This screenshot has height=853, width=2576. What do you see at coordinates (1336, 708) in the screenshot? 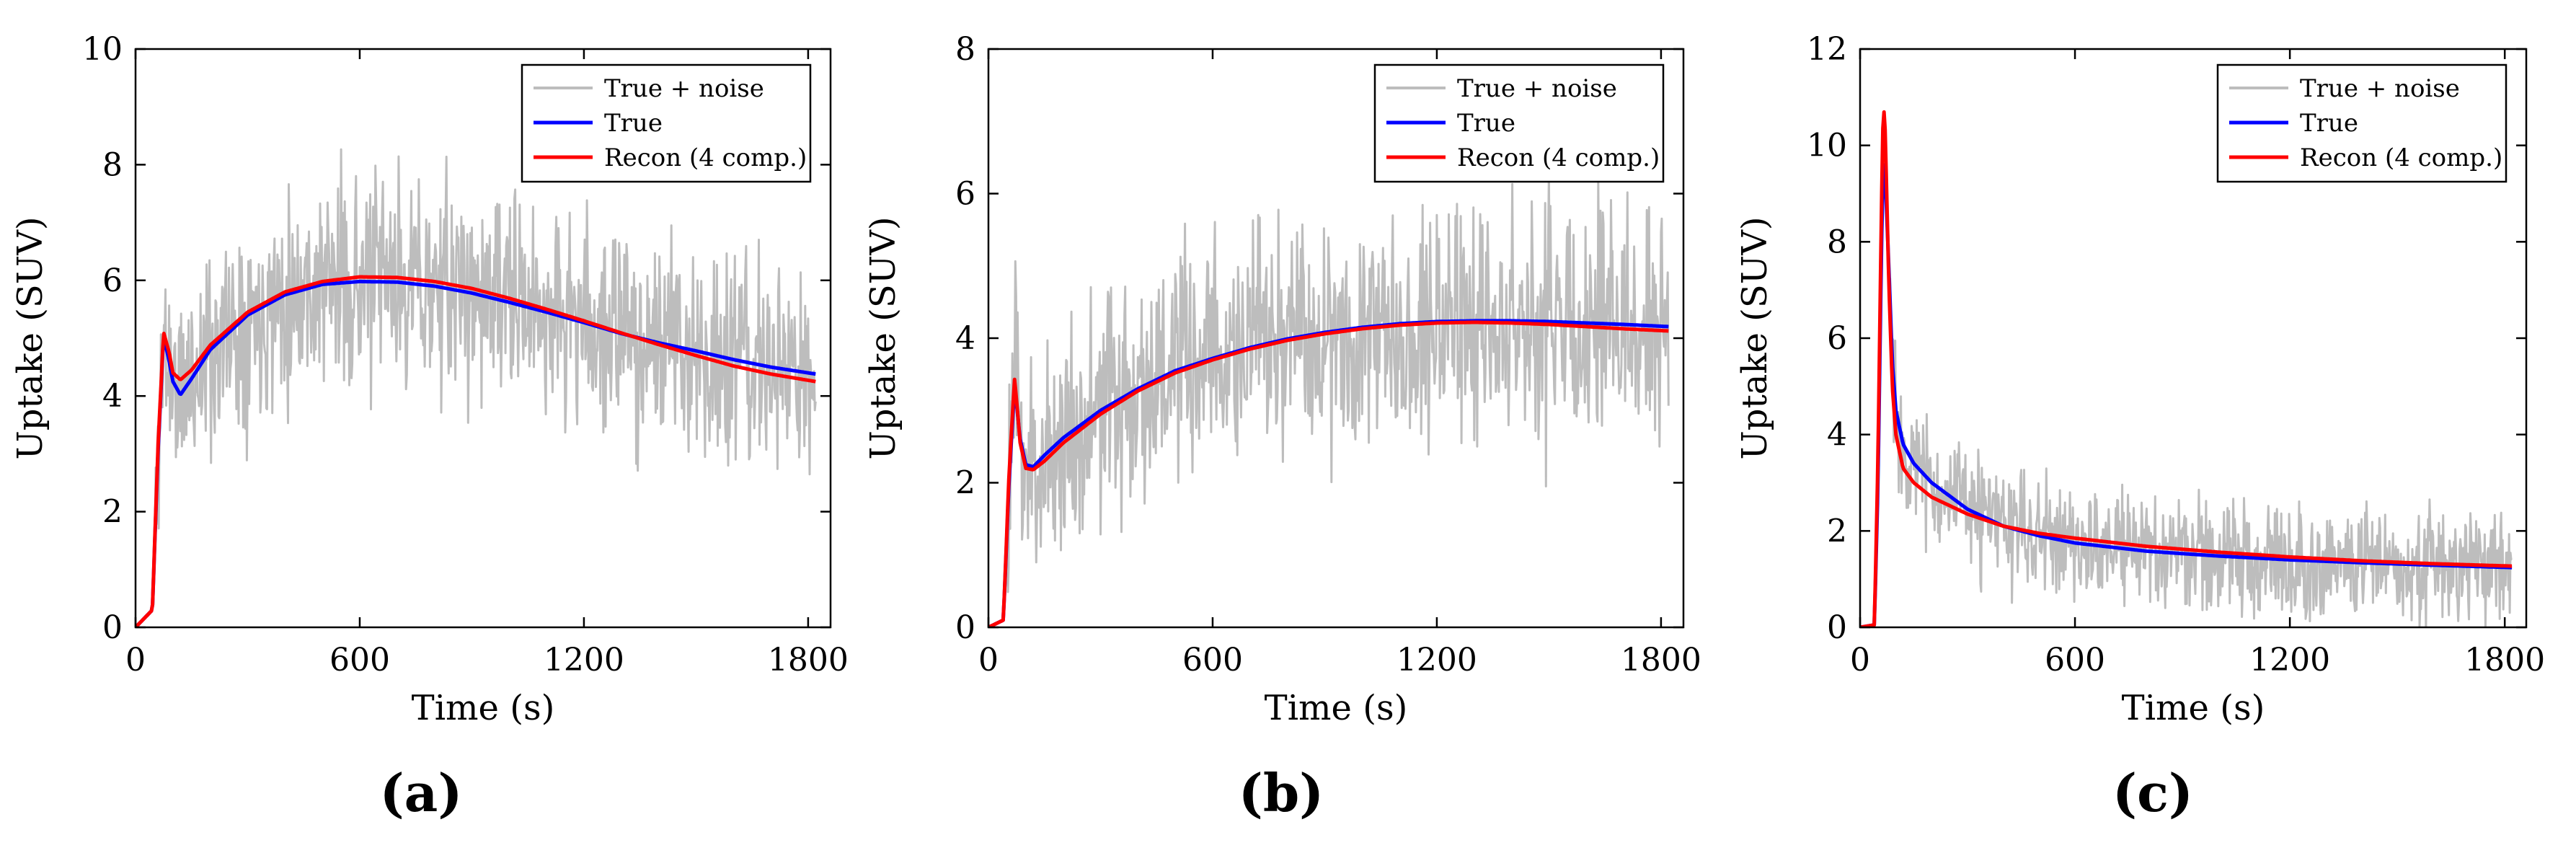
I see `x-axis-label-1: Time (s)` at bounding box center [1336, 708].